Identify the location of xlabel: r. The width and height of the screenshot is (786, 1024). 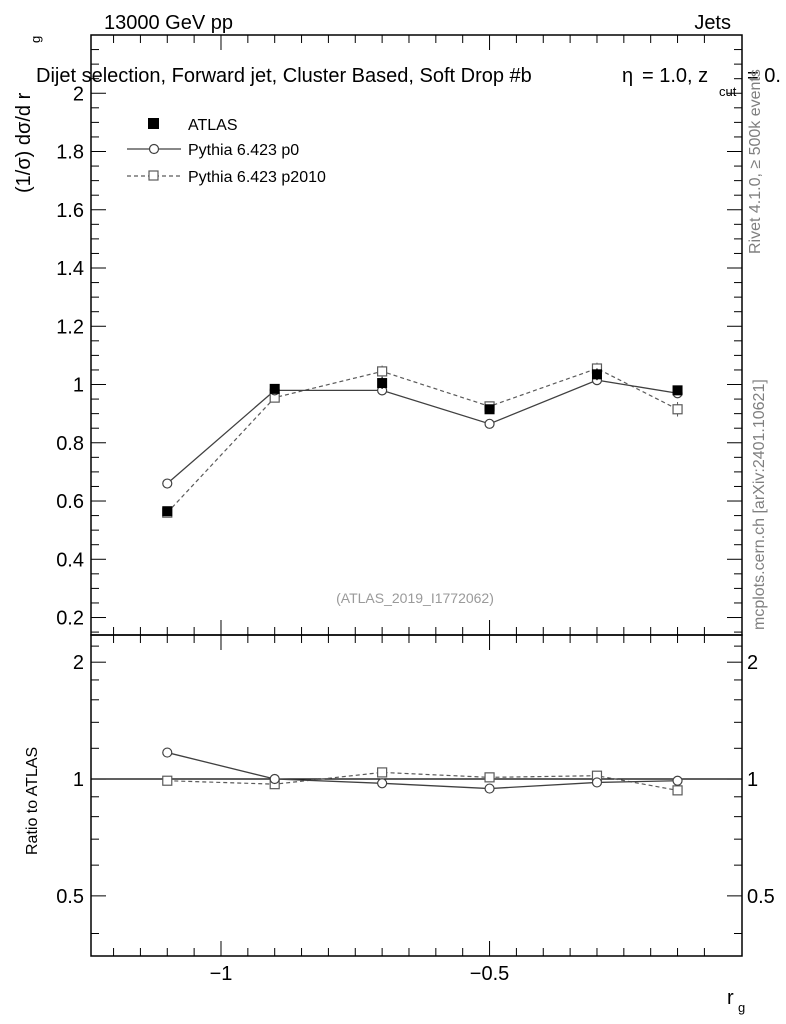
(730, 998).